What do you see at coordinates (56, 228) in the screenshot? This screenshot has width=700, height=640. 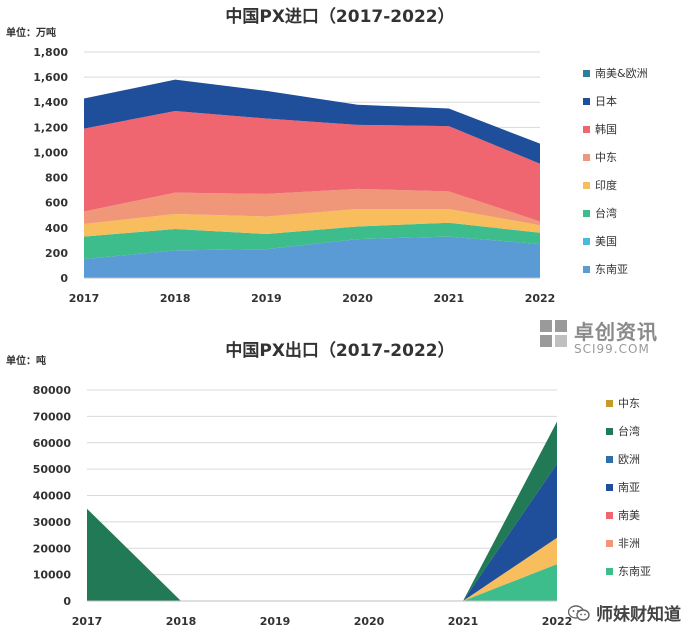 I see `y-tick-label: 400` at bounding box center [56, 228].